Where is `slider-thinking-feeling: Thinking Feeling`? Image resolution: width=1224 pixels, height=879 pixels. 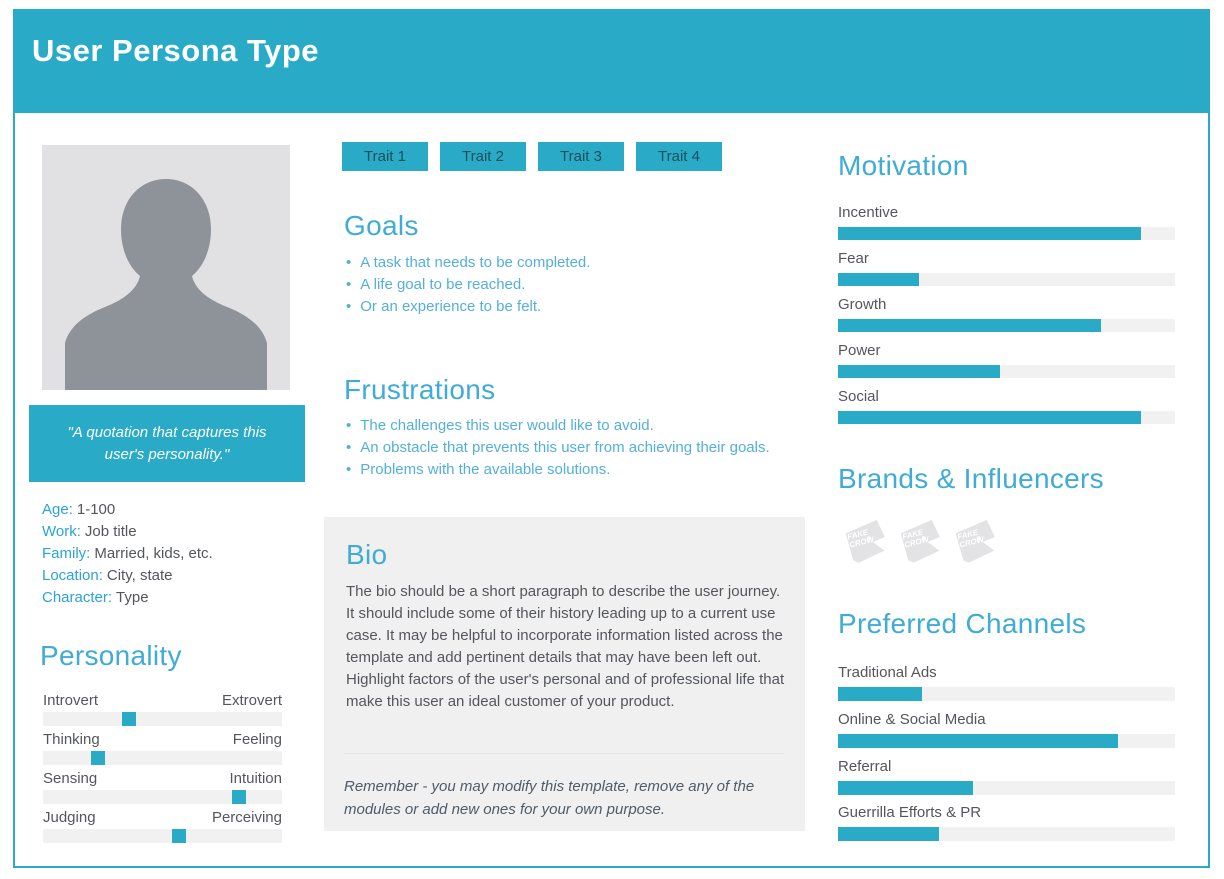
slider-thinking-feeling: Thinking Feeling is located at coordinates (162, 748).